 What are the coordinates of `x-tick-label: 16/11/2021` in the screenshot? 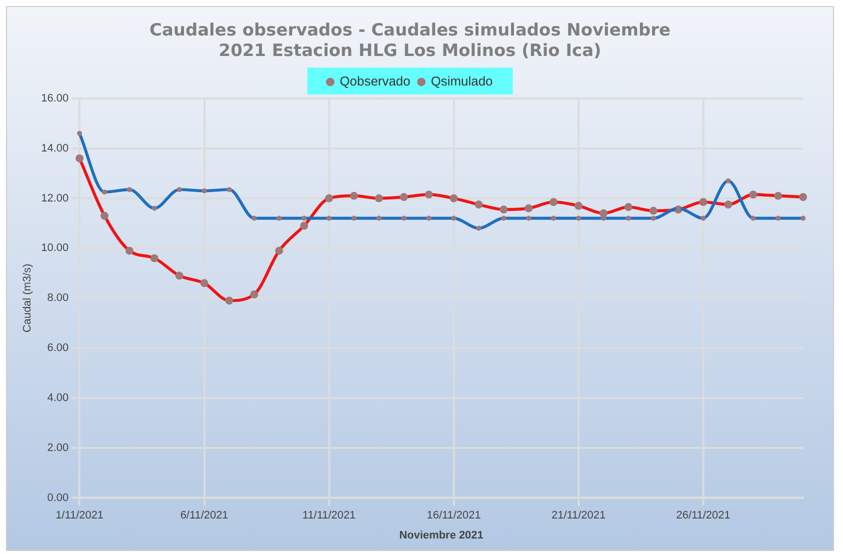 It's located at (453, 515).